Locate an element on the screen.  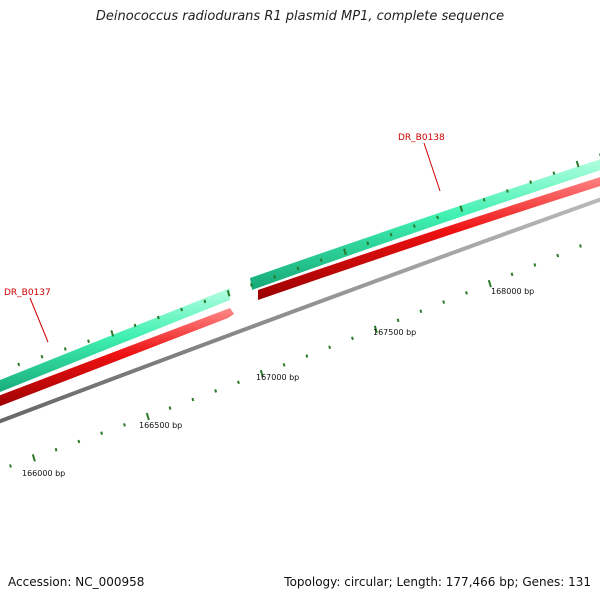
scale-label: 166000 bp is located at coordinates (43, 473).